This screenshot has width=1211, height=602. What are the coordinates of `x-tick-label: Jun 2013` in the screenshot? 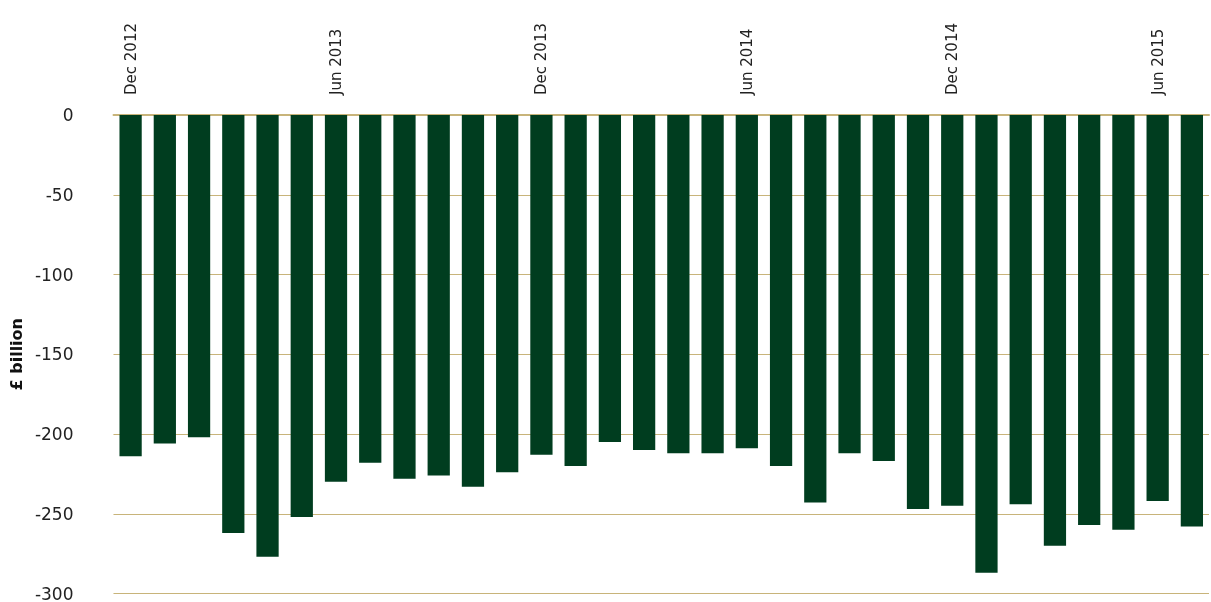 It's located at (336, 62).